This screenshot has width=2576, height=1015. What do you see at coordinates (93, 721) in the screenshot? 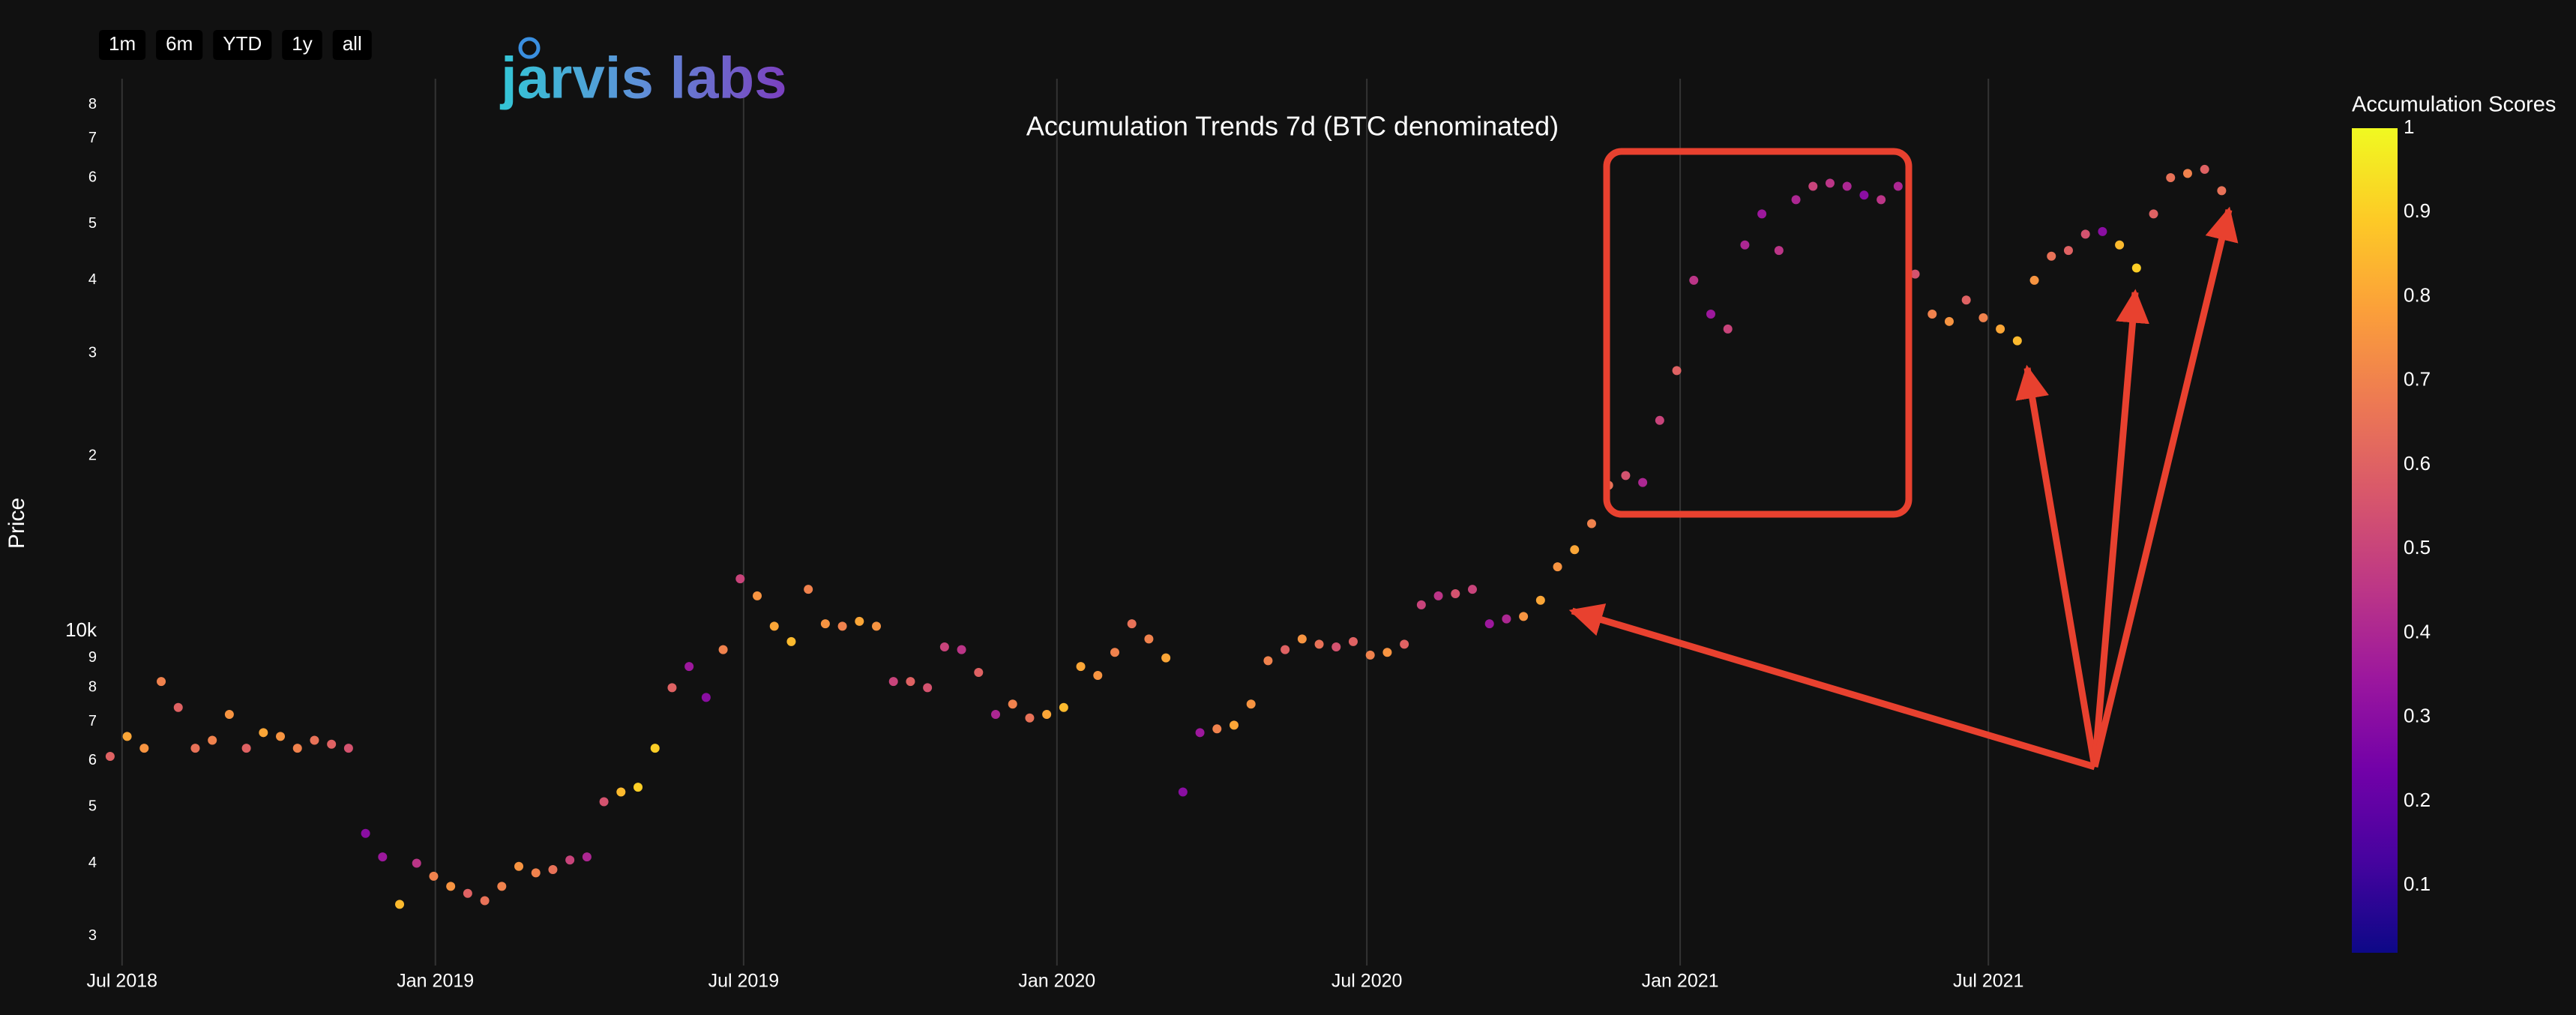
I see `y-tick-label: 7` at bounding box center [93, 721].